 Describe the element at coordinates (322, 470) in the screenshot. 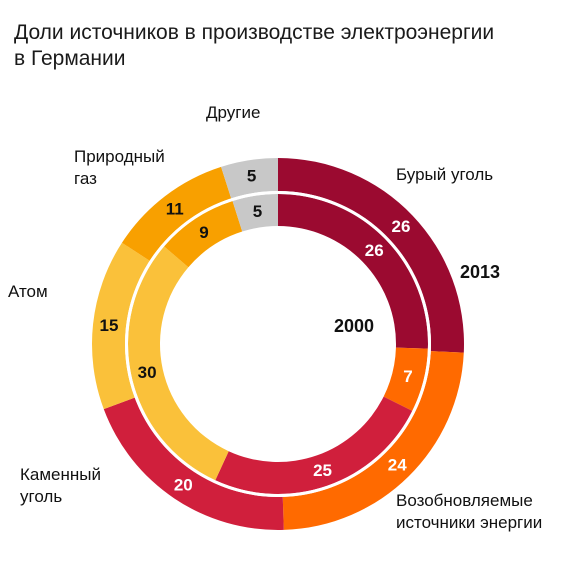

I see `slice-label-2000-2: 25` at that location.